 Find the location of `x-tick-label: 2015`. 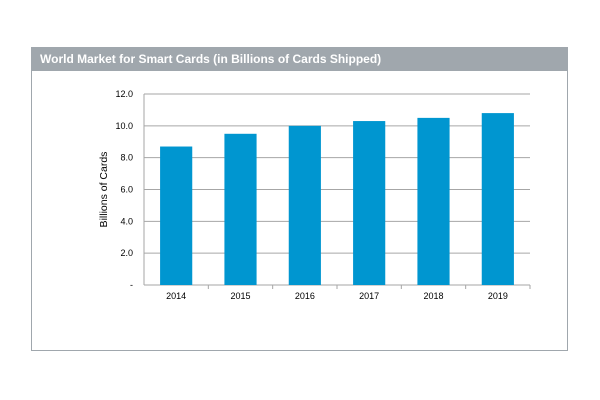

x-tick-label: 2015 is located at coordinates (240, 296).